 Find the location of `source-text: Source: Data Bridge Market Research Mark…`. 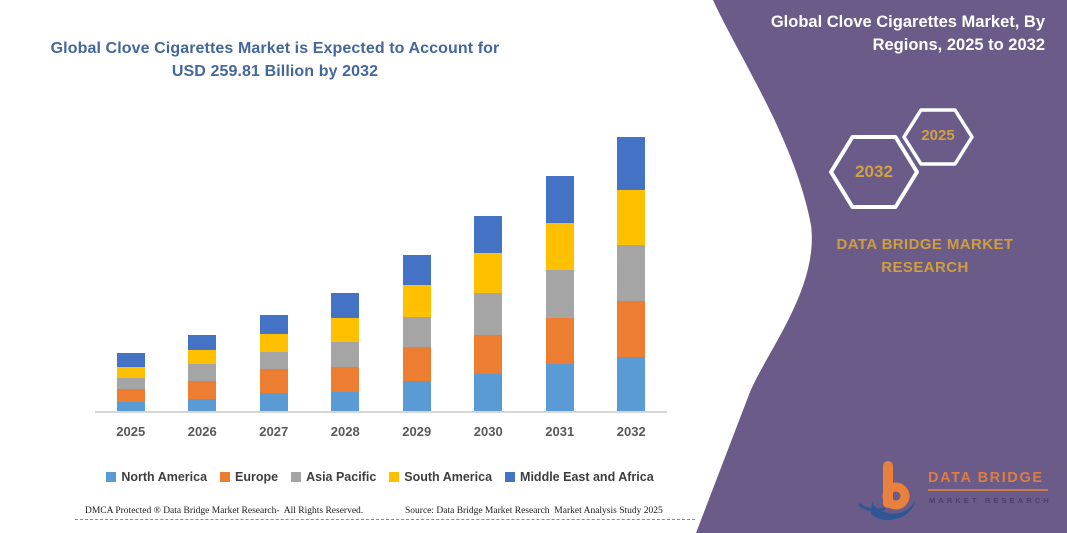

source-text: Source: Data Bridge Market Research Mark… is located at coordinates (534, 511).